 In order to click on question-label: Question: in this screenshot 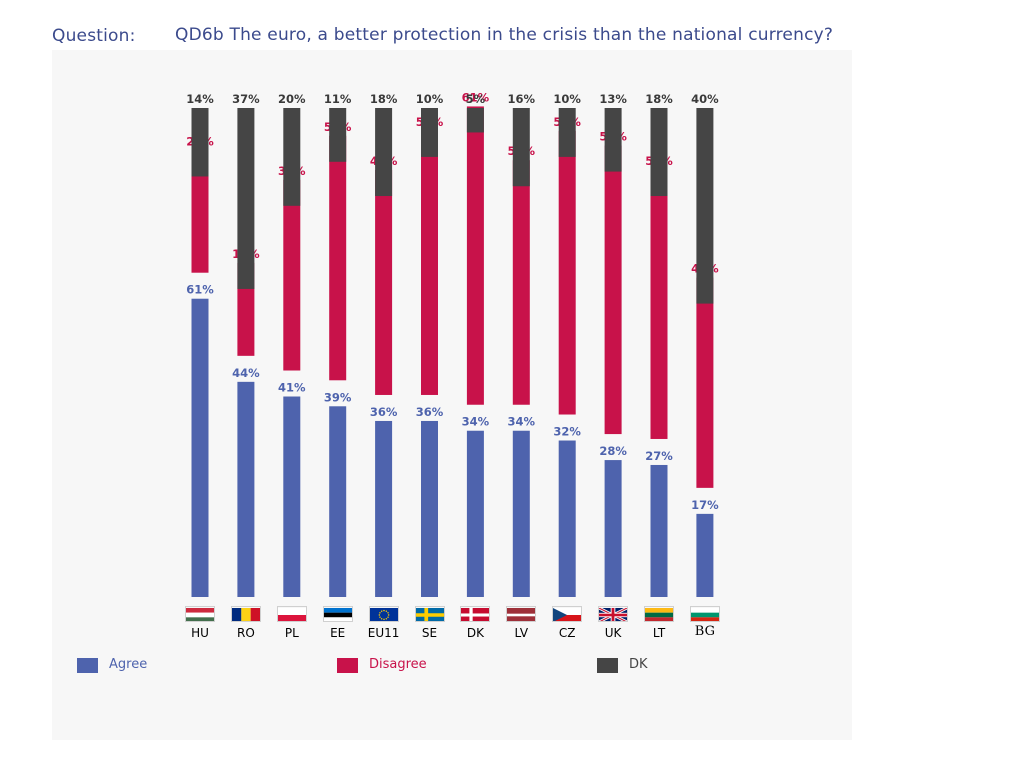, I will do `click(94, 36)`.